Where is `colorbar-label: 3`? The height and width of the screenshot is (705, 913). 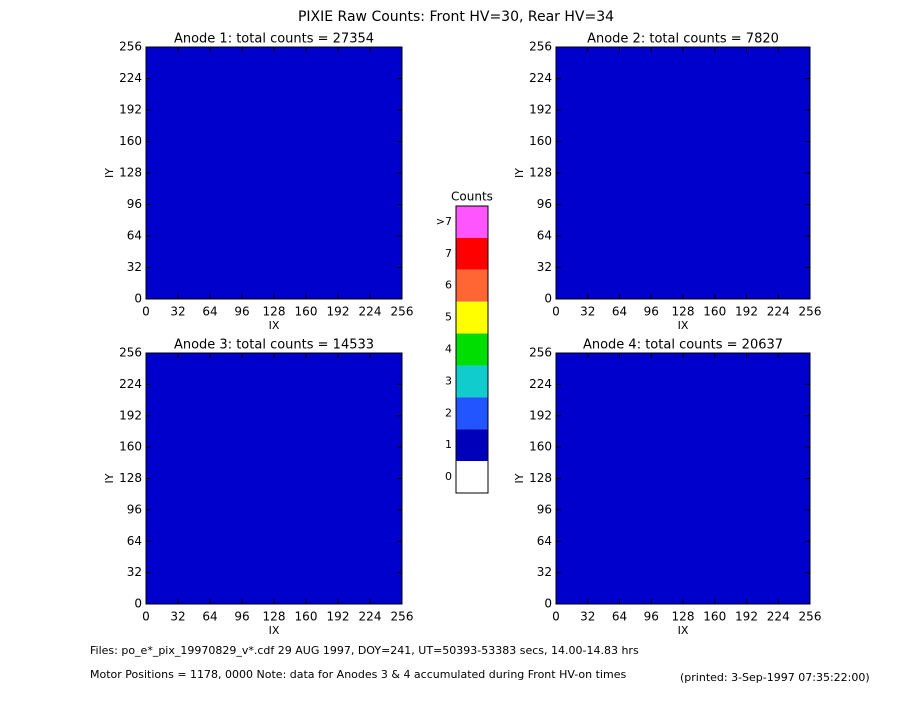 colorbar-label: 3 is located at coordinates (448, 380).